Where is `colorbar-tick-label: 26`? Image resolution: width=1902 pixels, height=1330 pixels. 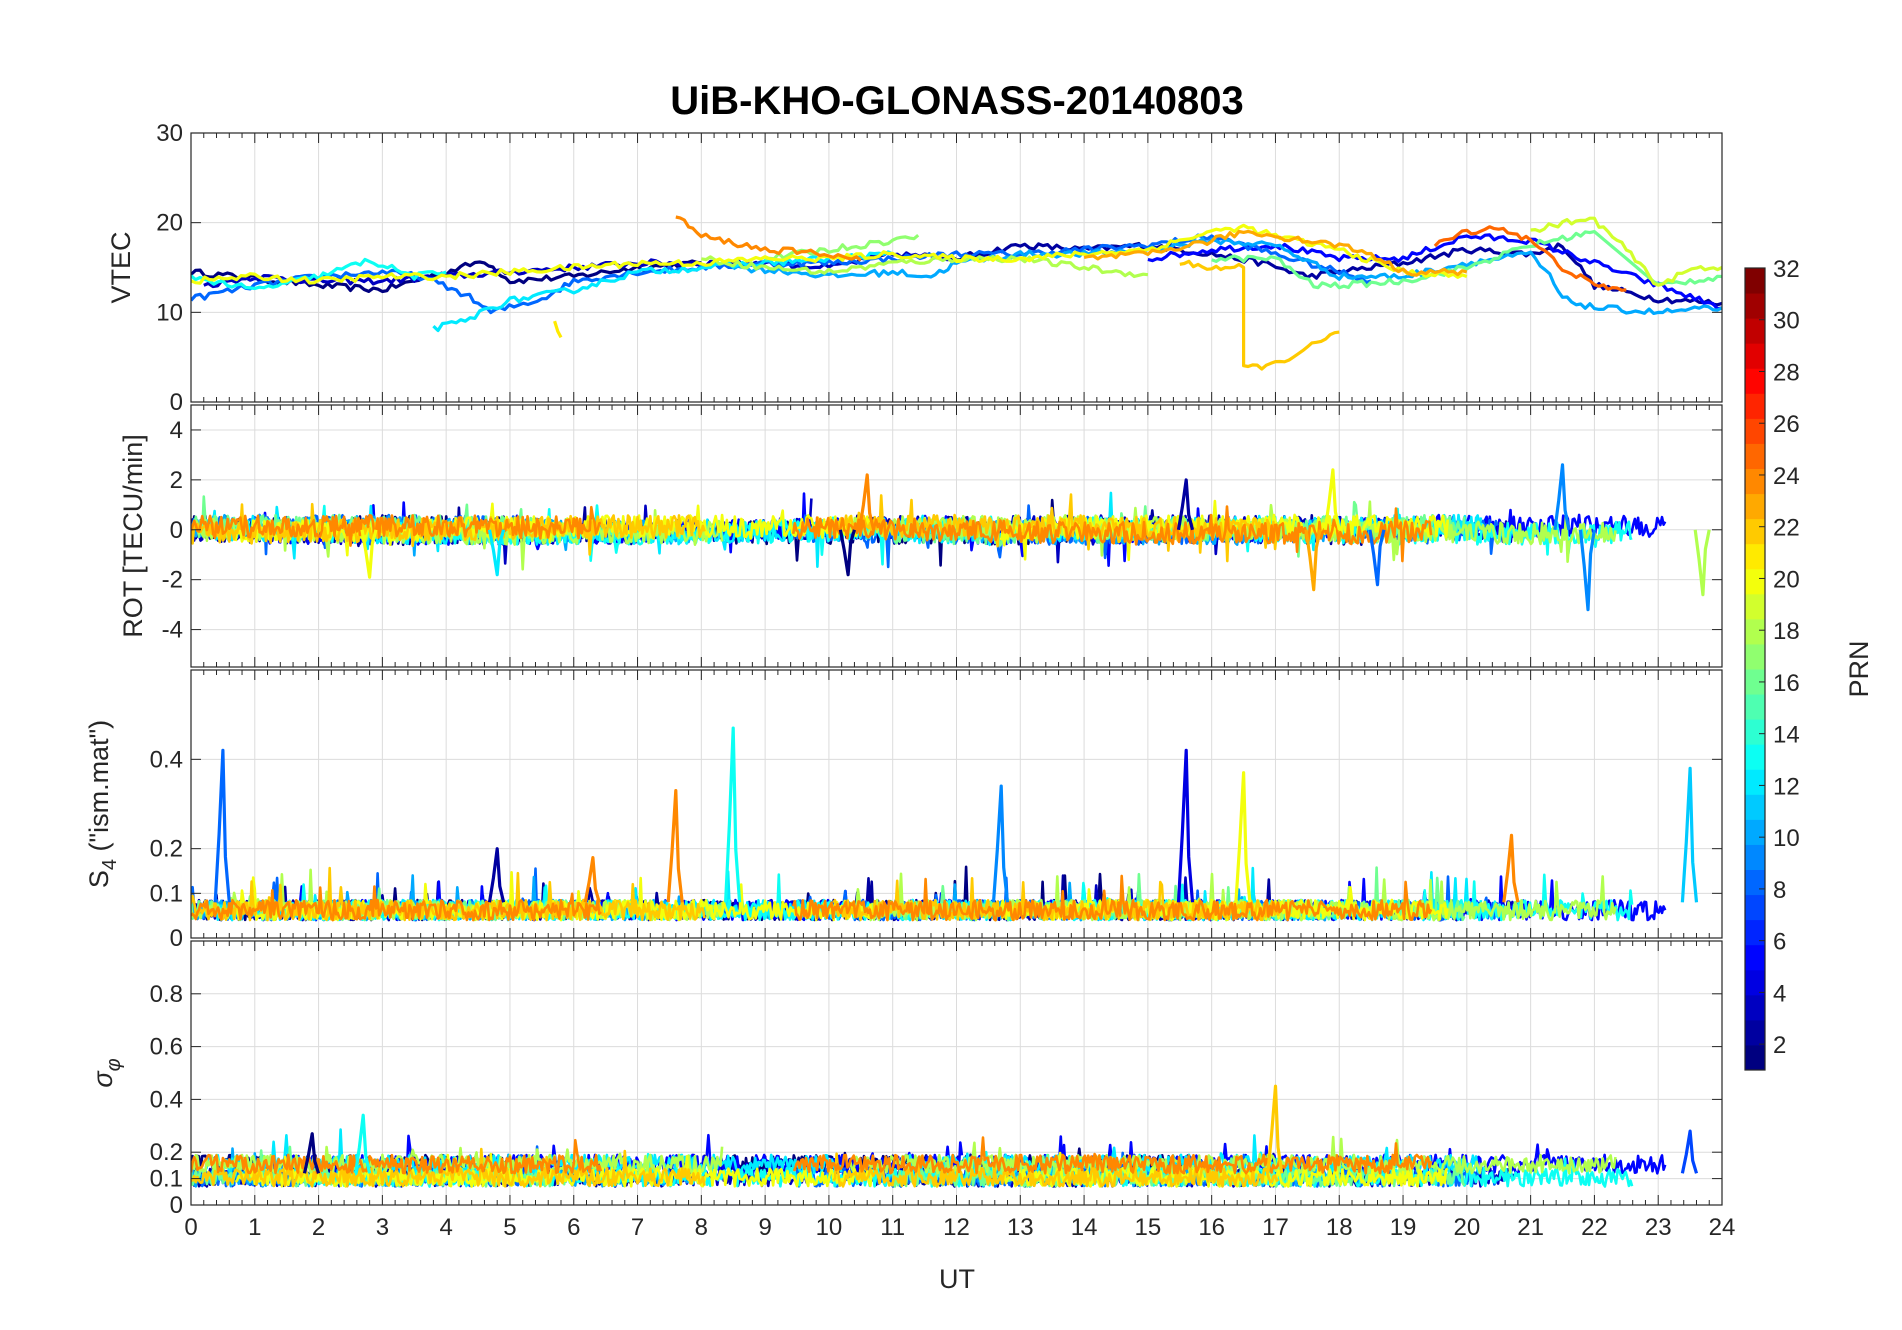
colorbar-tick-label: 26 is located at coordinates (1786, 424).